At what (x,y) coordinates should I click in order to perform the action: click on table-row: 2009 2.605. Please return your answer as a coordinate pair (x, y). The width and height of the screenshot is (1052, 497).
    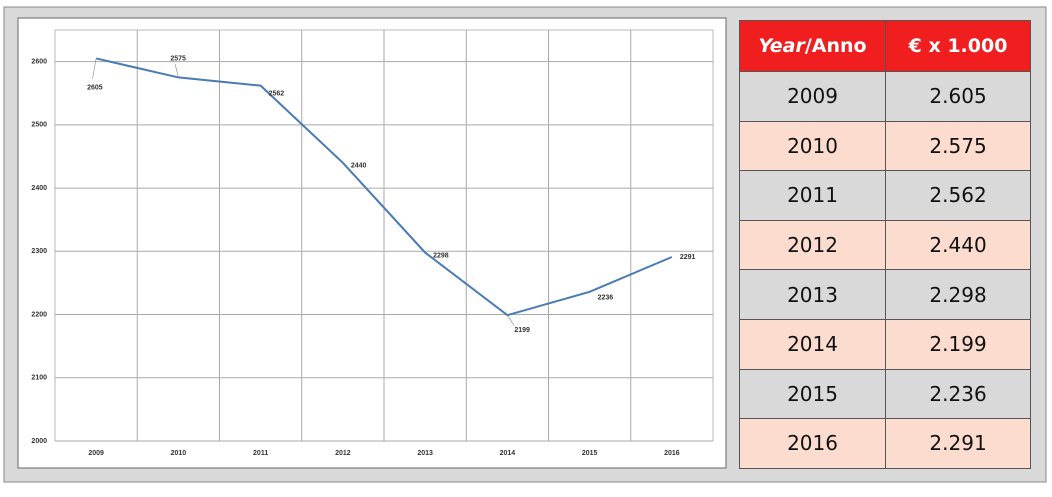
    Looking at the image, I should click on (884, 96).